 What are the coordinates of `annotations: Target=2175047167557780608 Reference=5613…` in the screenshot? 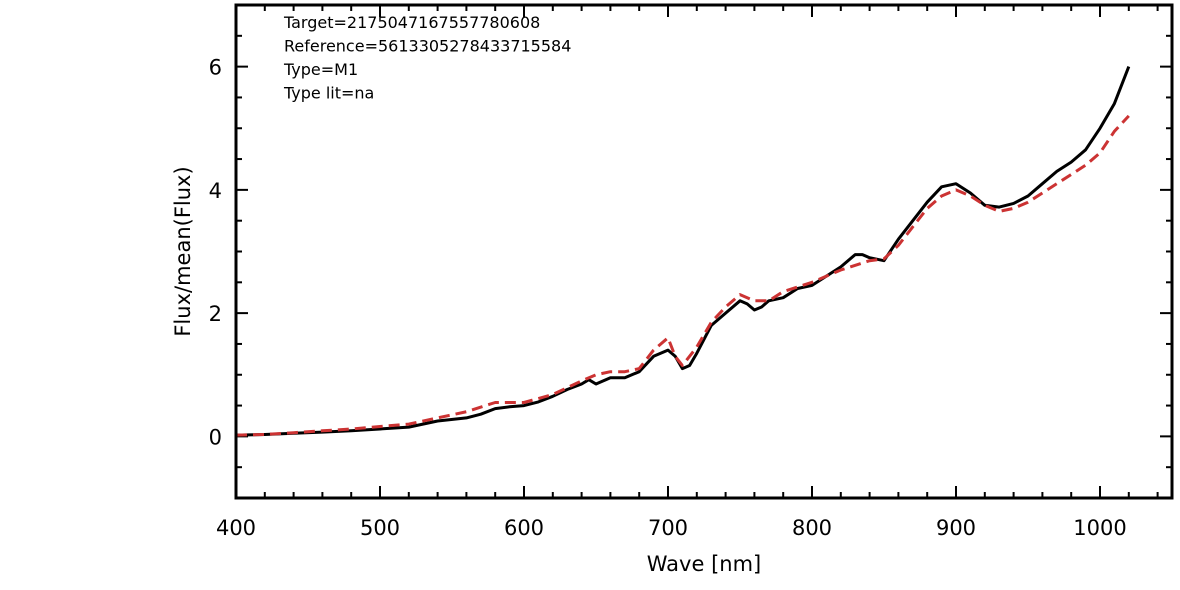 It's located at (427, 58).